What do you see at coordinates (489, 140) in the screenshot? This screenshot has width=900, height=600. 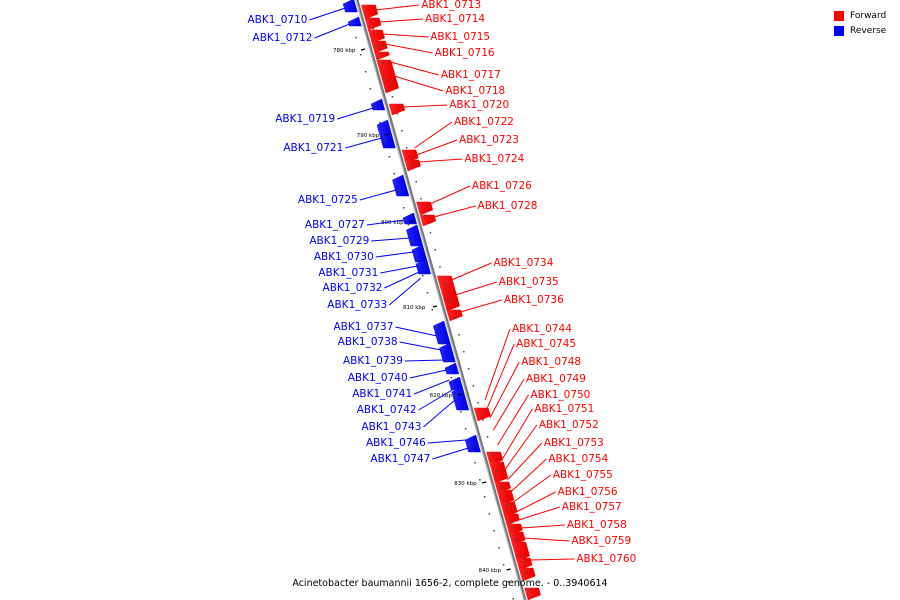 I see `forward-gene-label: ABK1_0723` at bounding box center [489, 140].